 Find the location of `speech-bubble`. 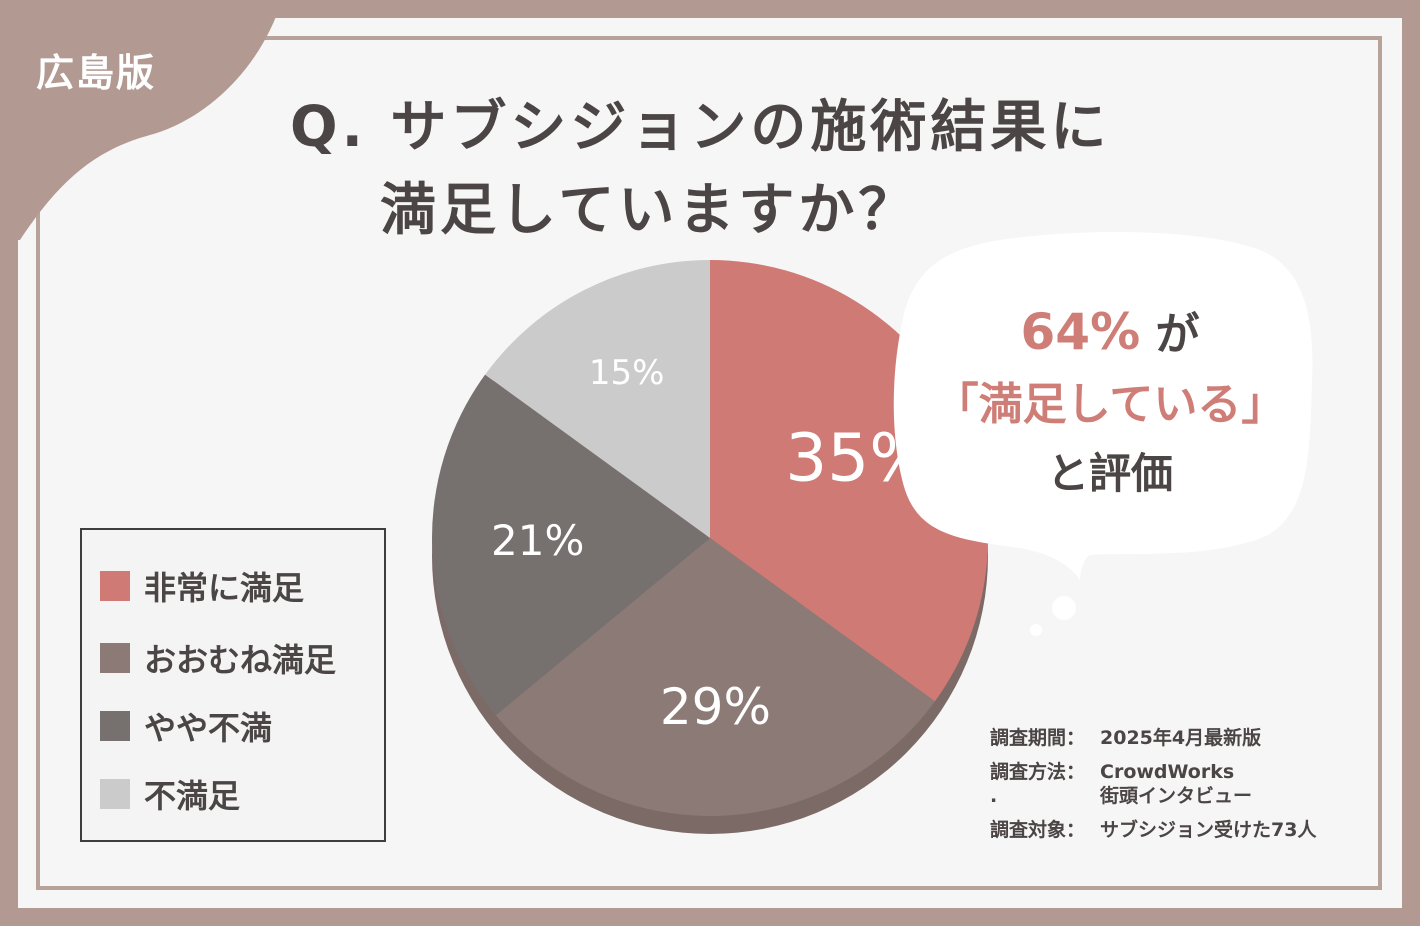

speech-bubble is located at coordinates (1103, 433).